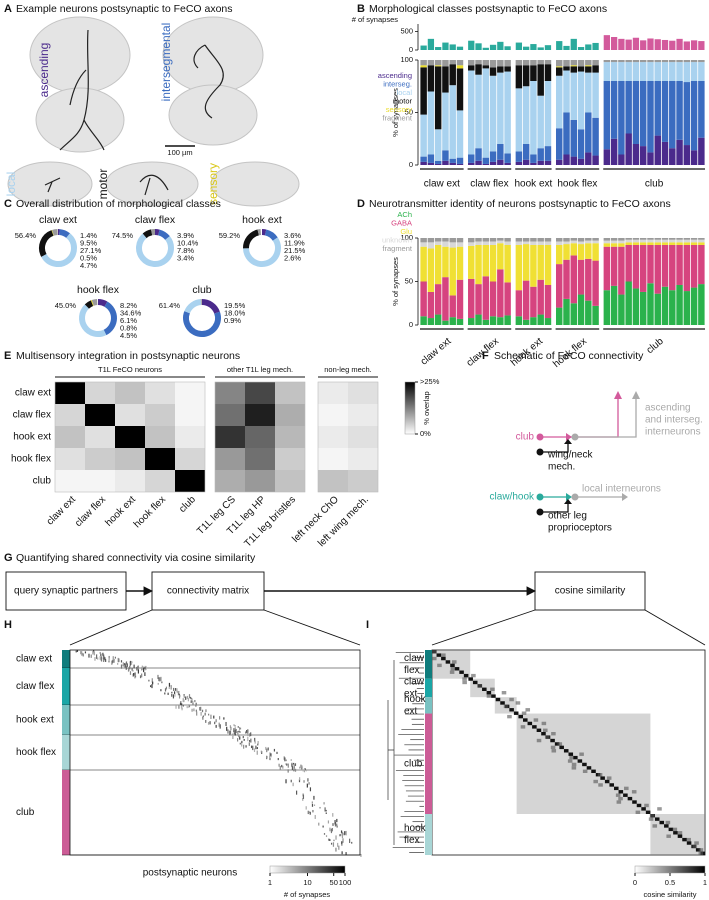  Describe the element at coordinates (179, 152) in the screenshot. I see `scale-bar-label: 100 µm` at that location.